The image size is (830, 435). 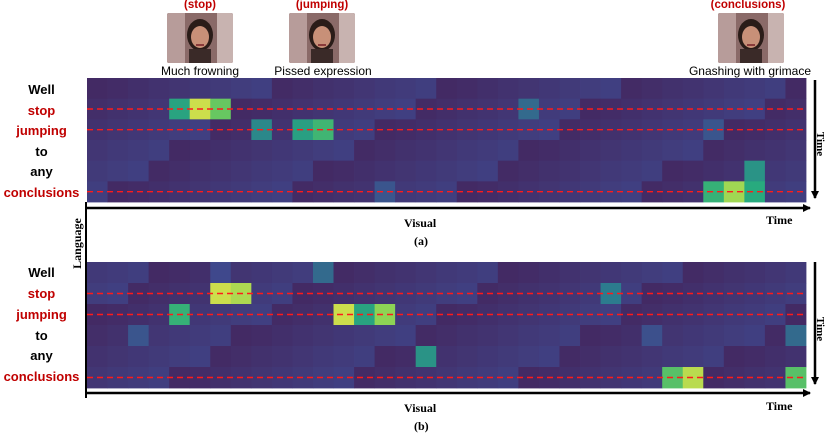 What do you see at coordinates (820, 329) in the screenshot?
I see `time-vertical-label-b: Time` at bounding box center [820, 329].